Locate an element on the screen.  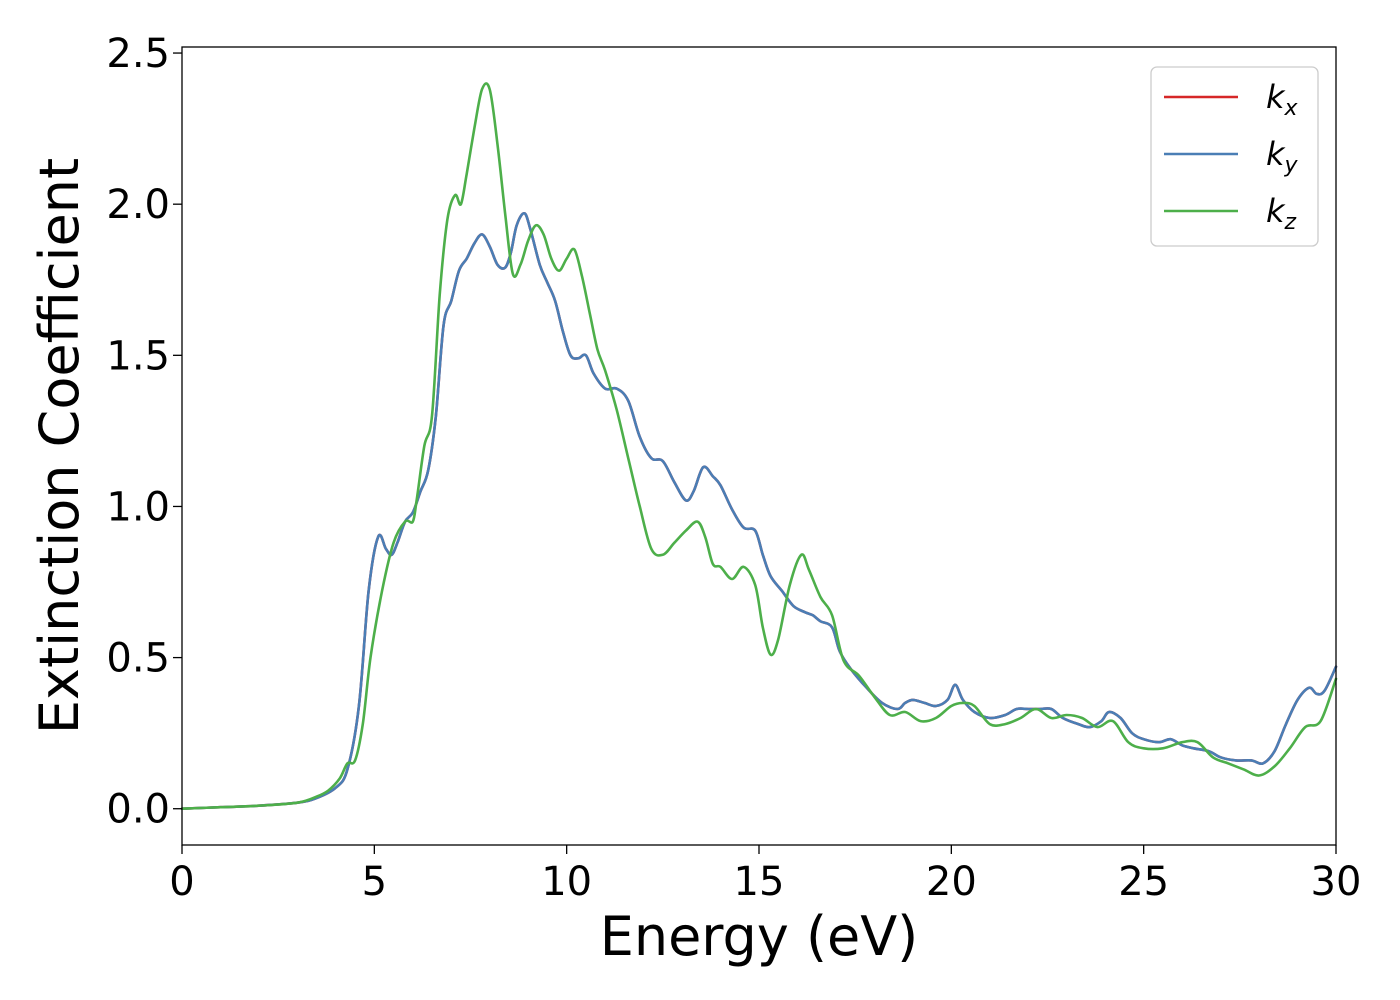
x-tick-label: 25 is located at coordinates (1143, 882).